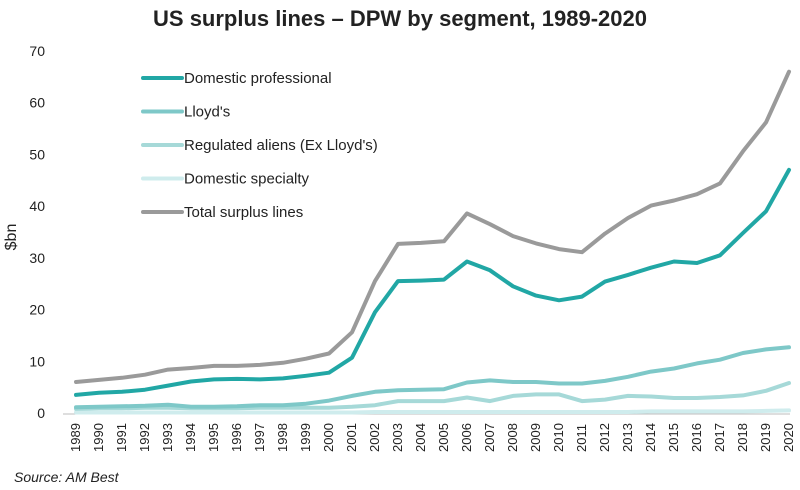  I want to click on x-tick-label: 2001, so click(351, 437).